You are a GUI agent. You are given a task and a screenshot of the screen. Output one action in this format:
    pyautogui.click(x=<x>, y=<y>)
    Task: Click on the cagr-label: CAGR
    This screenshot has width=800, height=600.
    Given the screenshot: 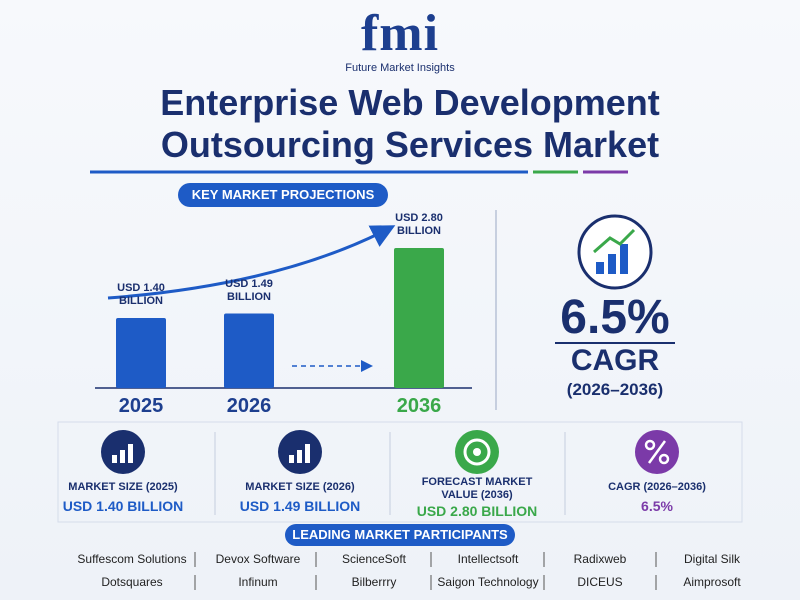 What is the action you would take?
    pyautogui.click(x=615, y=360)
    